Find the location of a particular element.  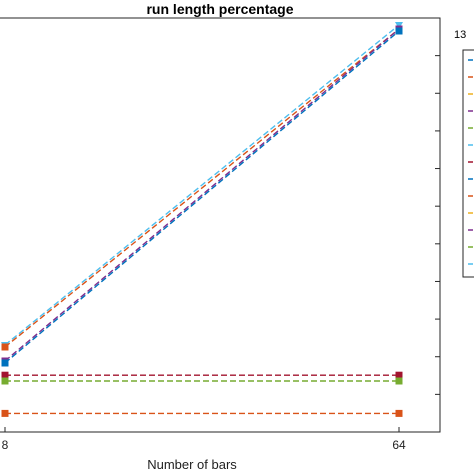

chart-title: run length percentage is located at coordinates (219, 9).